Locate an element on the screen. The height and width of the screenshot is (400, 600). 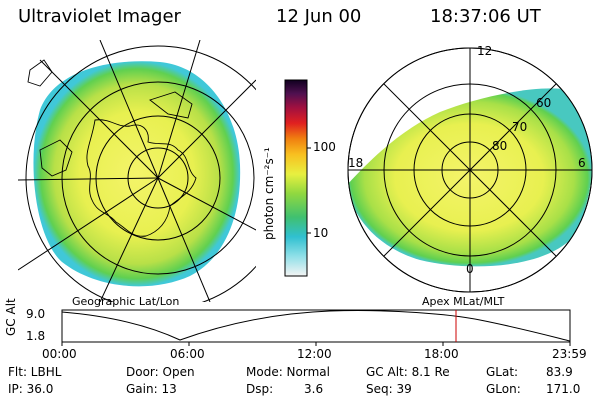
mlat-label-80: 80 is located at coordinates (500, 146).